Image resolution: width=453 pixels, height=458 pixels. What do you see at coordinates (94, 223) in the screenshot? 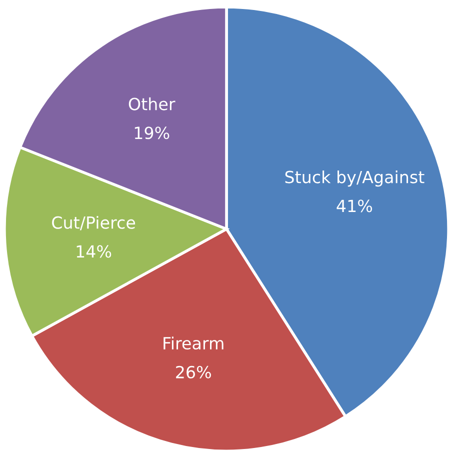
I see `slice-label: Cut/Pierce` at bounding box center [94, 223].